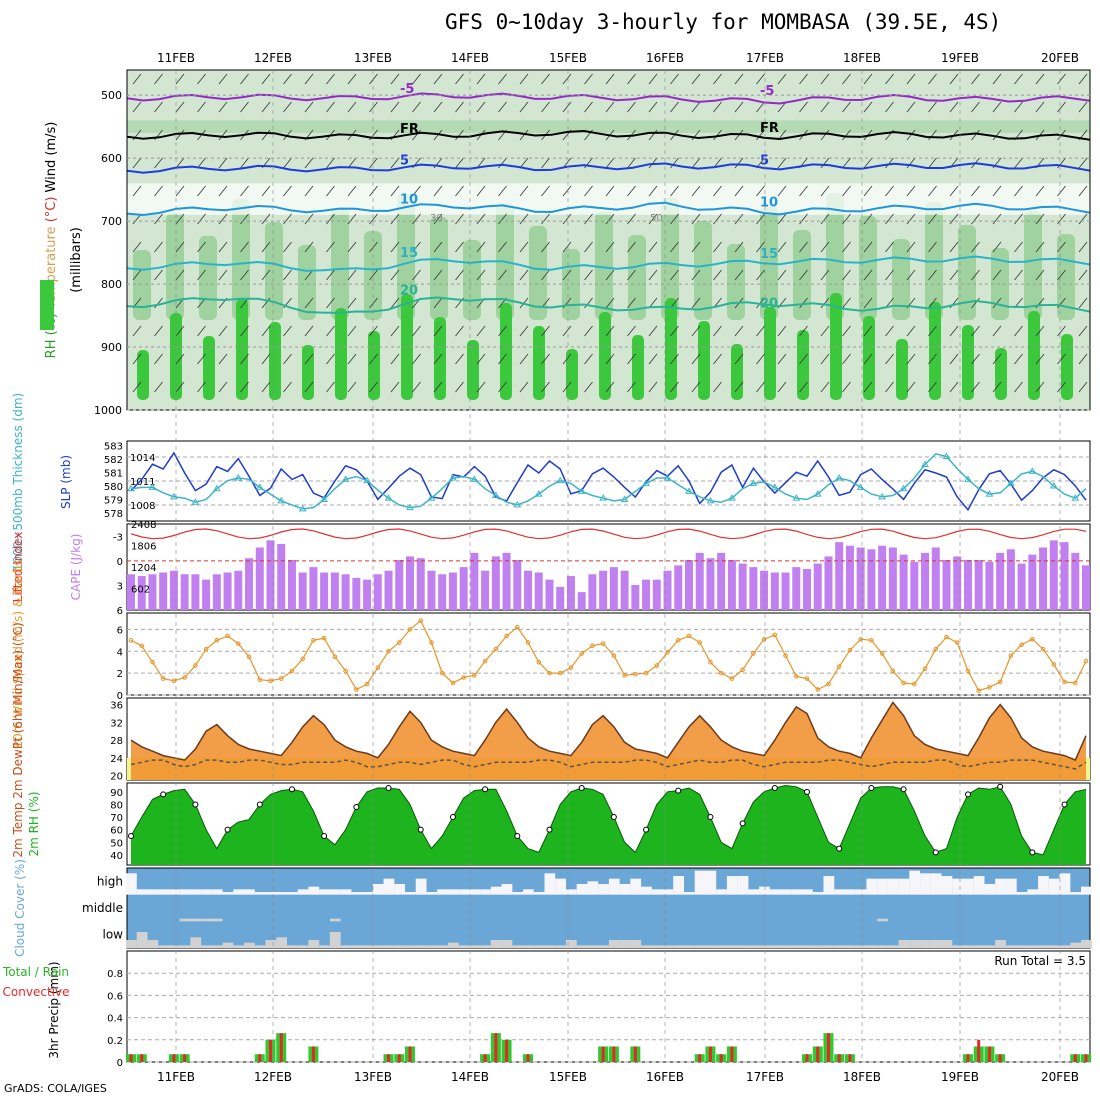 Image resolution: width=1100 pixels, height=1100 pixels. I want to click on rh2m-tick: 50, so click(116, 843).